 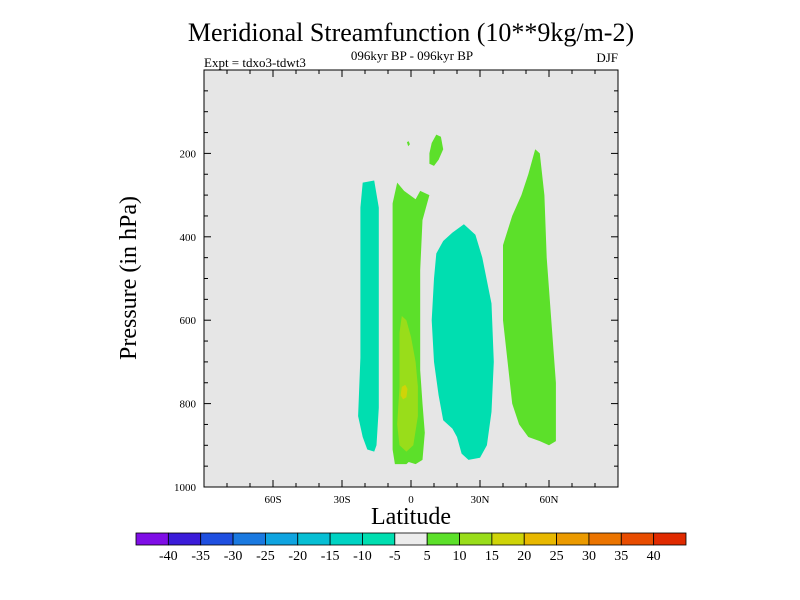 I want to click on chart-subtitle-period: 096kyr BP - 096kyr BP, so click(x=412, y=55).